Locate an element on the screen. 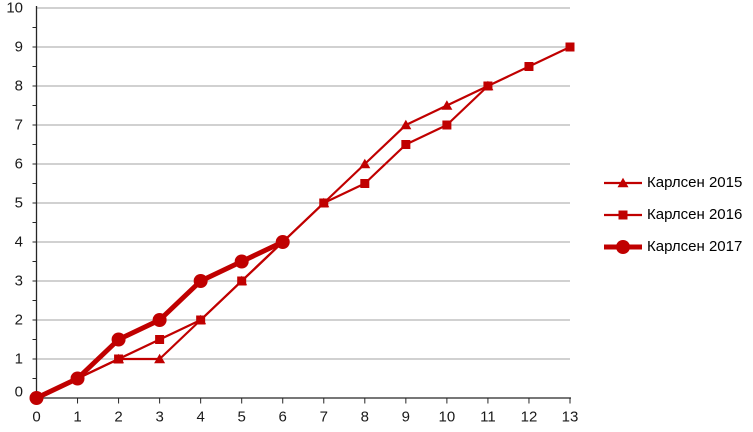 Image resolution: width=753 pixels, height=432 pixels. x-tick-label: 12 is located at coordinates (529, 417).